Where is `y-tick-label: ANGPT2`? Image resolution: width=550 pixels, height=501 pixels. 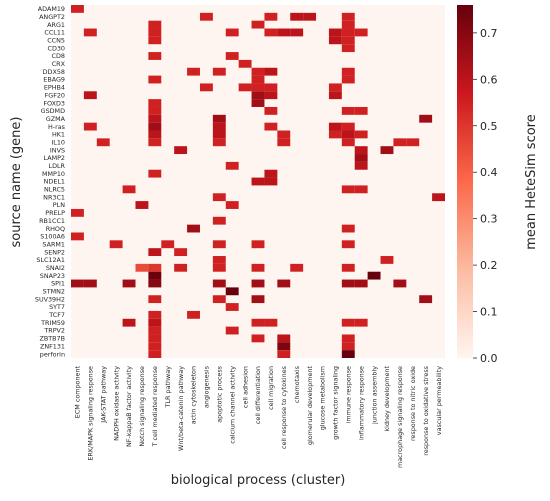
y-tick-label: ANGPT2 is located at coordinates (52, 17).